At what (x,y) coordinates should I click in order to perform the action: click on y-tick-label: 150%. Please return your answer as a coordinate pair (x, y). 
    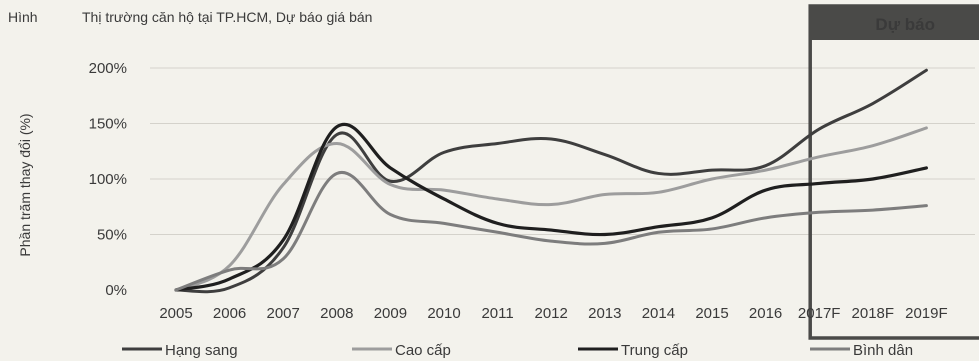
    Looking at the image, I should click on (108, 124).